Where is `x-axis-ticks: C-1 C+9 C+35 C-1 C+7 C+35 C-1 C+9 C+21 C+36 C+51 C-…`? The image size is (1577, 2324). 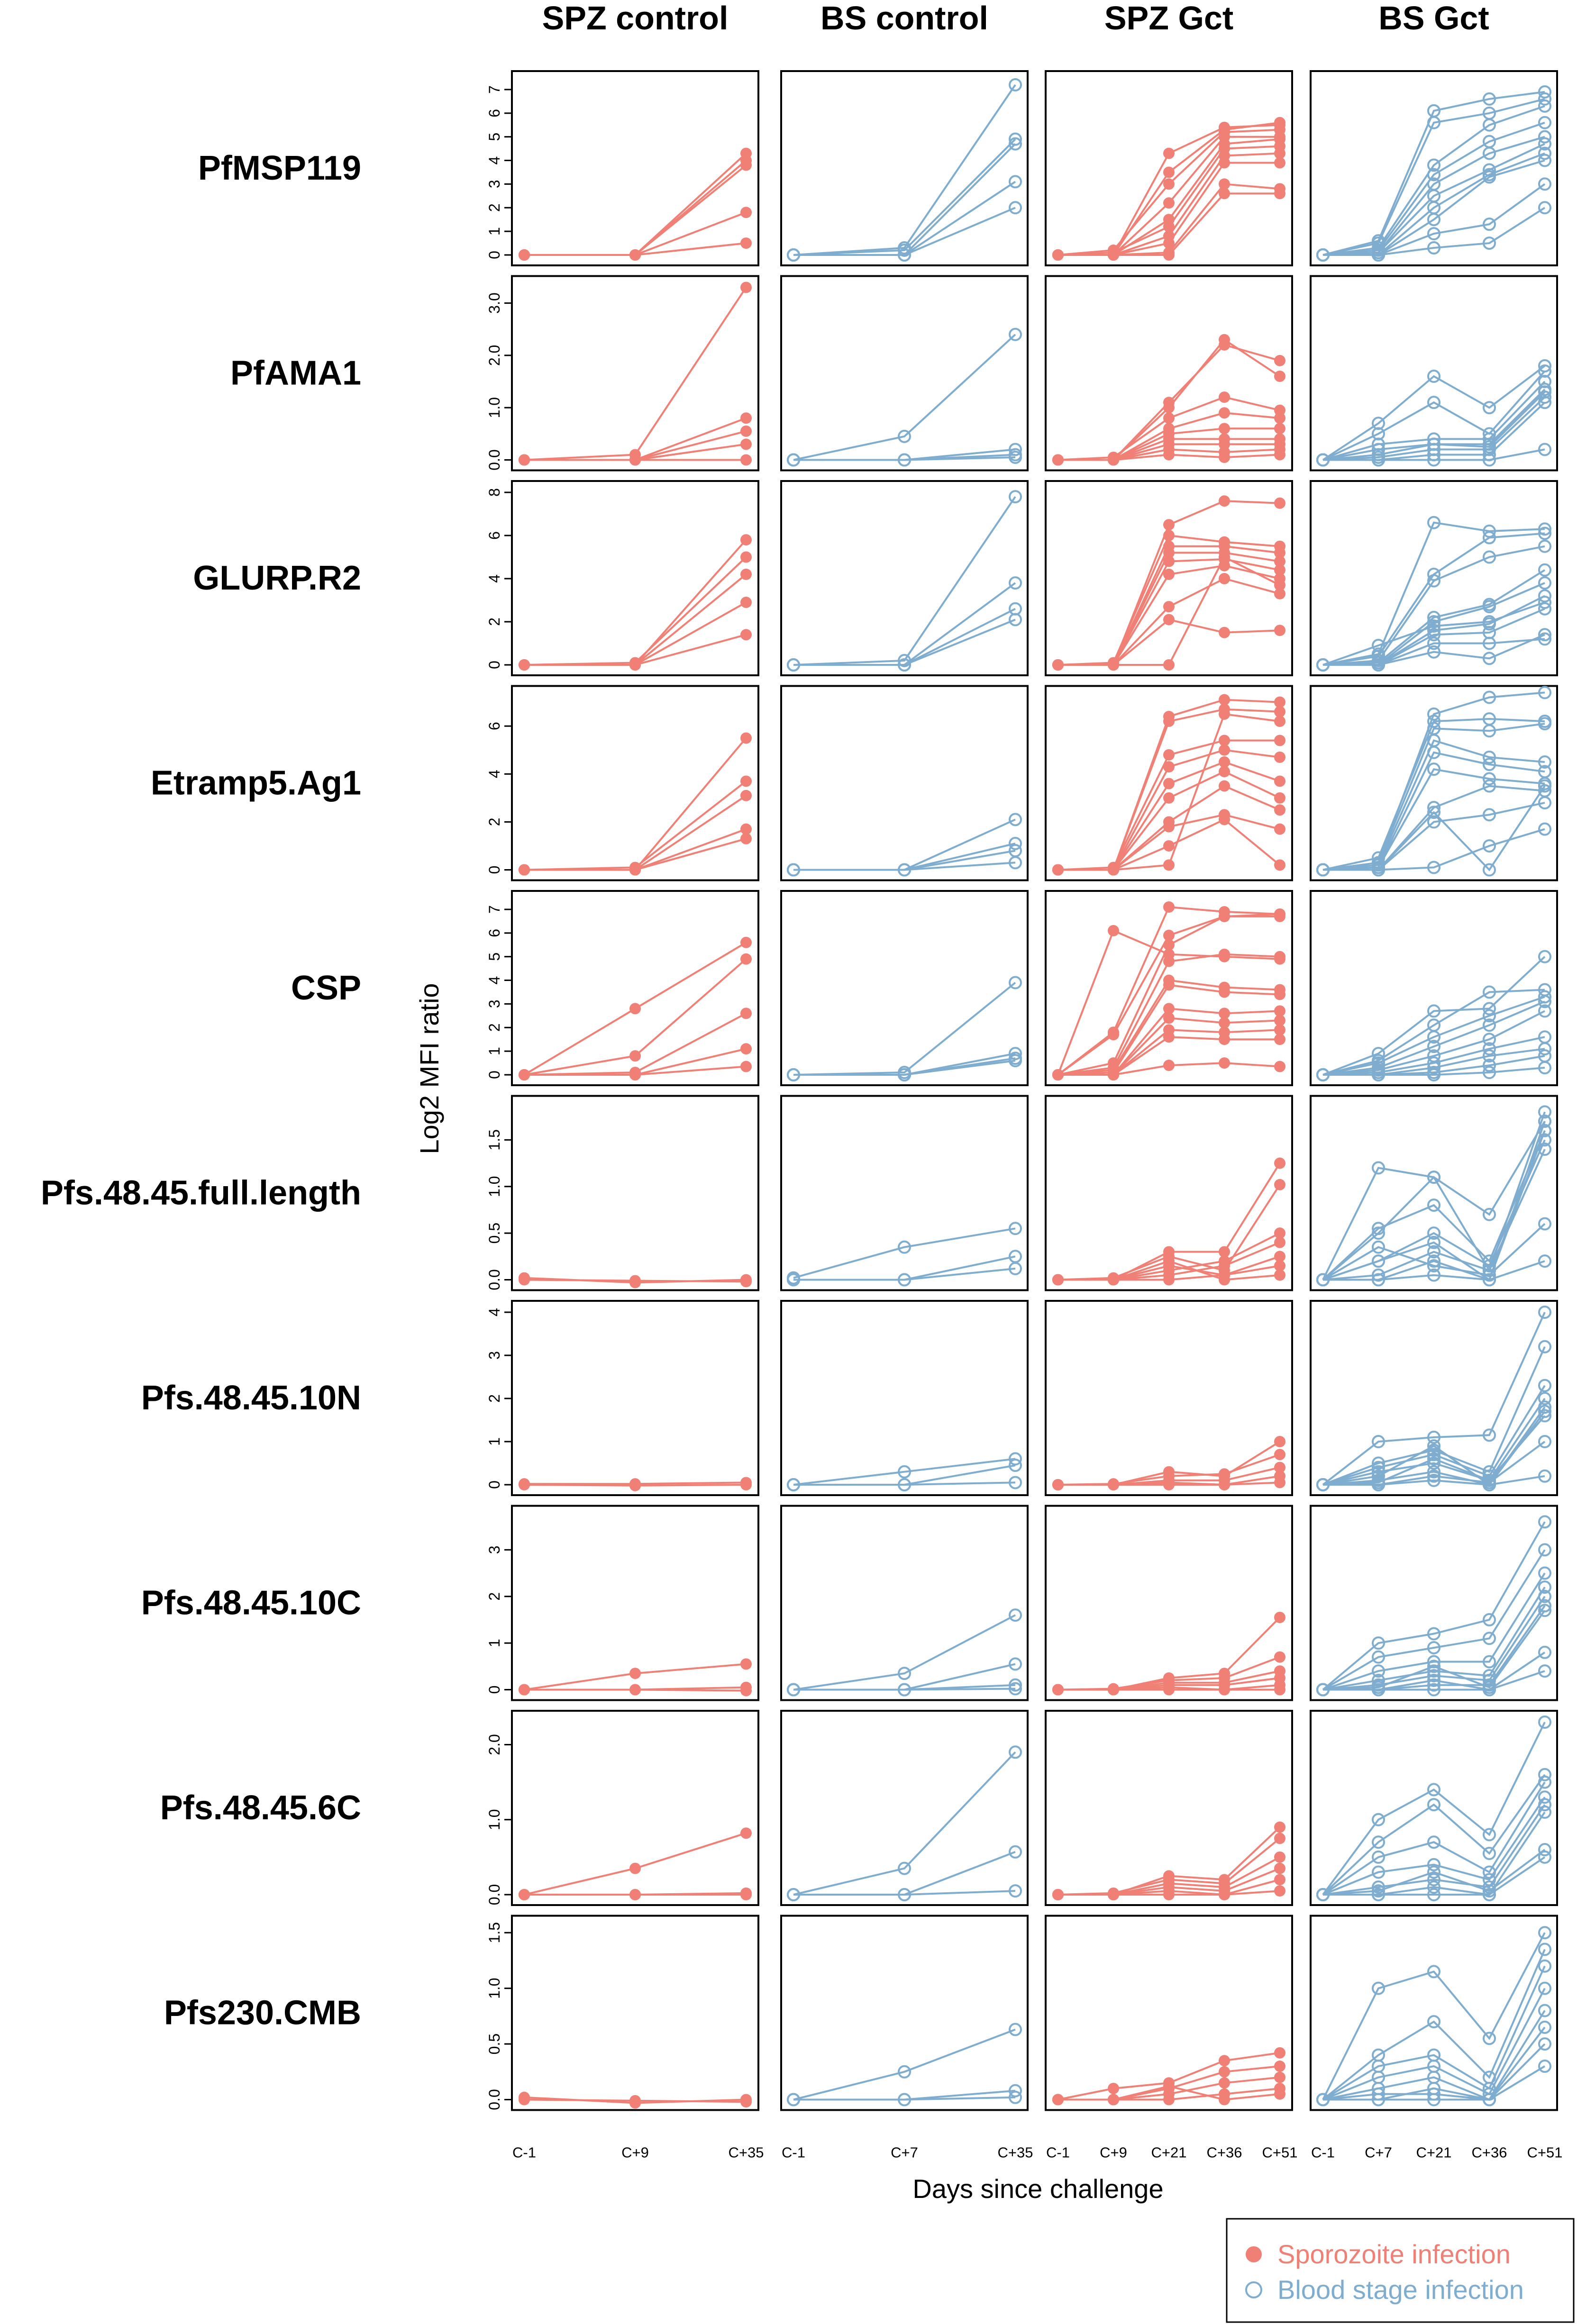 x-axis-ticks: C-1 C+9 C+35 C-1 C+7 C+35 C-1 C+9 C+21 C+36 C+51 C-… is located at coordinates (1037, 2153).